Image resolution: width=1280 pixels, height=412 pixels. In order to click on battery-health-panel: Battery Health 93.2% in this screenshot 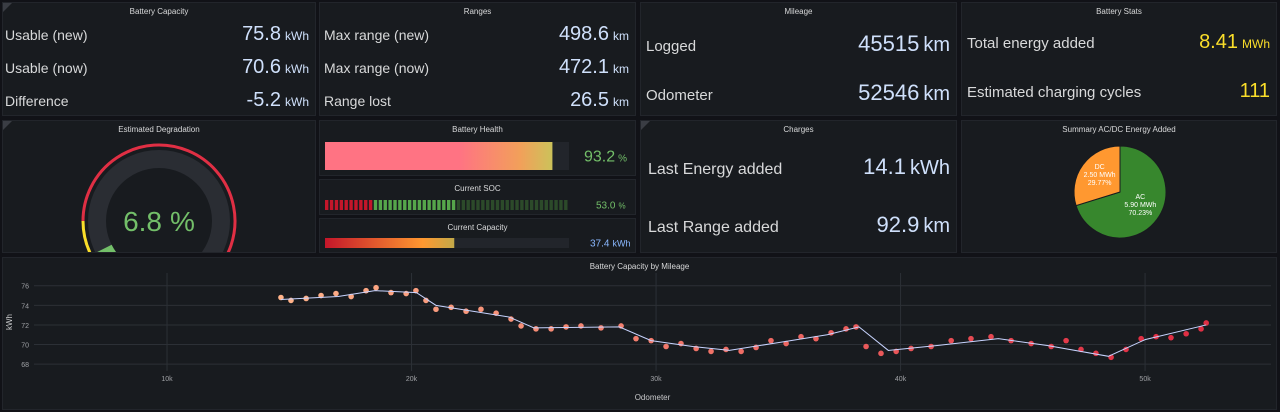, I will do `click(477, 148)`.